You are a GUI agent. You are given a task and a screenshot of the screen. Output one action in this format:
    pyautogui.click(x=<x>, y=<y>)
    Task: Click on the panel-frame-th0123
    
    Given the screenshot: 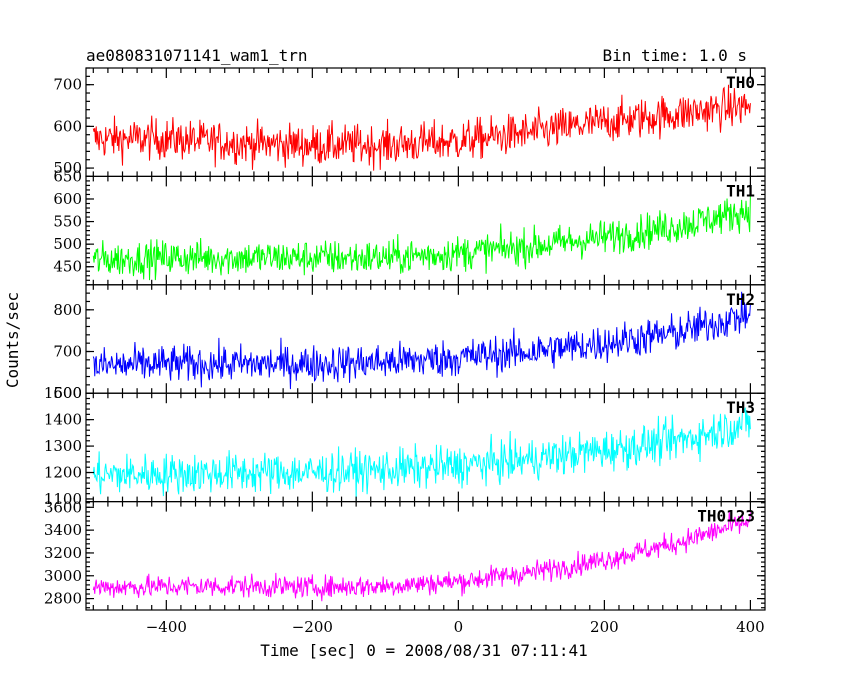 What is the action you would take?
    pyautogui.click(x=425, y=556)
    